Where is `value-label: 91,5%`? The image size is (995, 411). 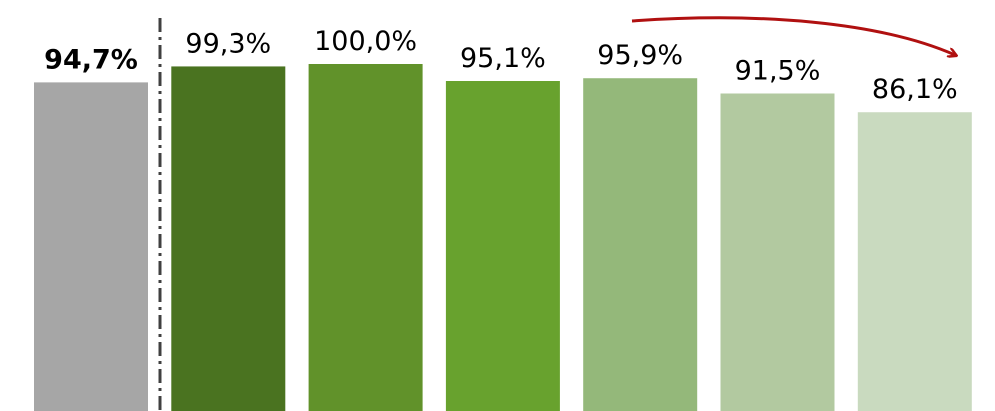
value-label: 91,5% is located at coordinates (778, 70).